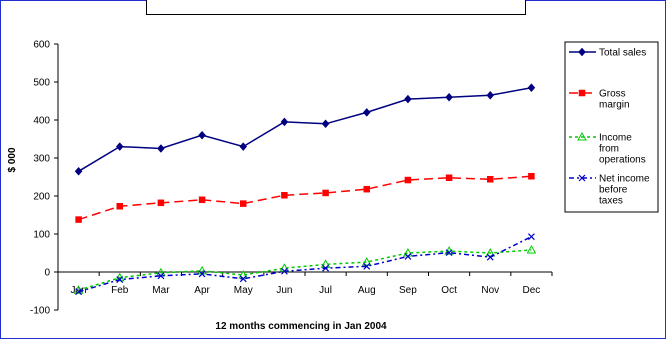 The width and height of the screenshot is (666, 339). Describe the element at coordinates (40, 311) in the screenshot. I see `y-tick-label: -100` at that location.